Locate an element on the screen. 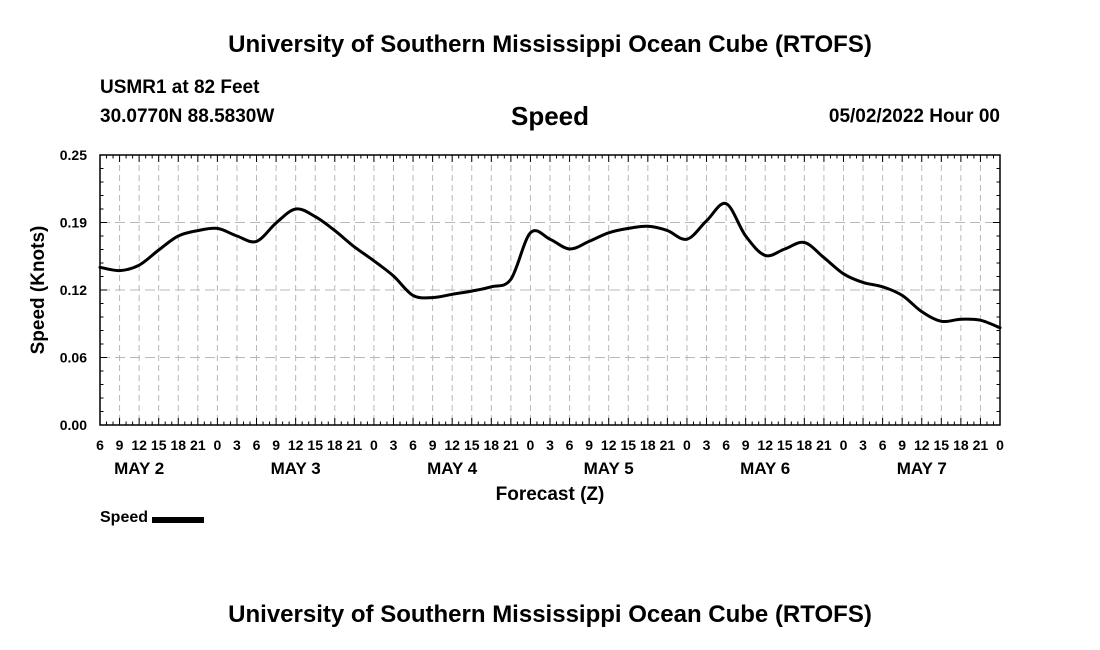 This screenshot has height=650, width=1100. y-tick-label: 0.00 is located at coordinates (73, 425).